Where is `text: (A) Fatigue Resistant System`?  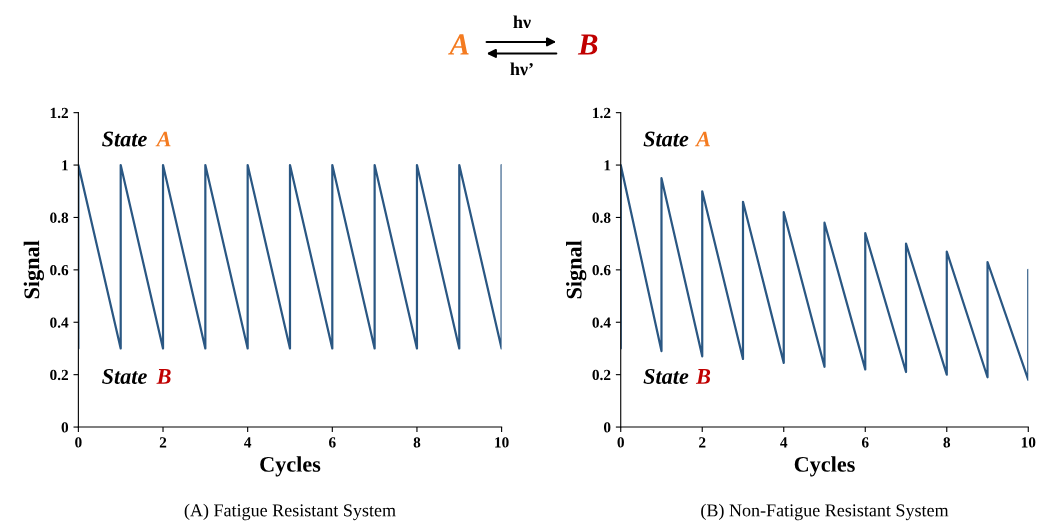 text: (A) Fatigue Resistant System is located at coordinates (290, 512).